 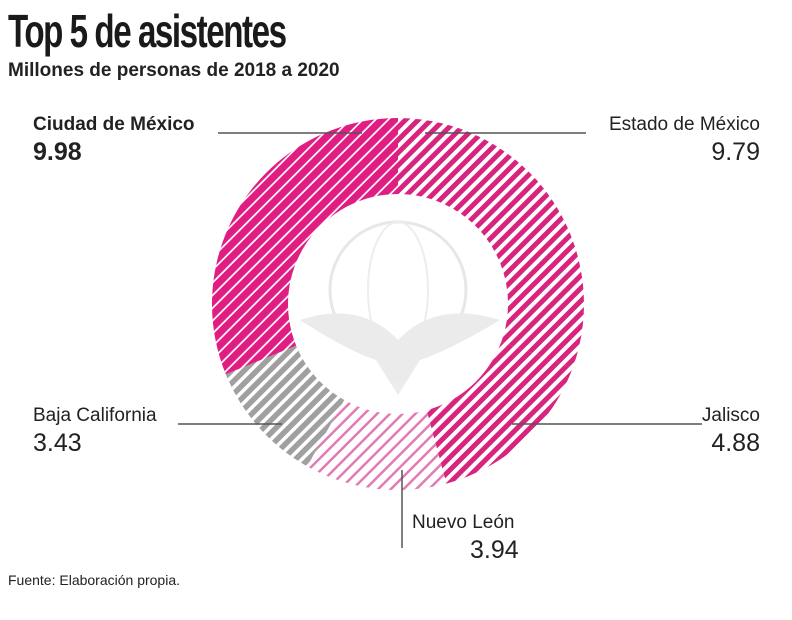 What do you see at coordinates (114, 124) in the screenshot?
I see `label-ciudad-de-mexico: Ciudad de México` at bounding box center [114, 124].